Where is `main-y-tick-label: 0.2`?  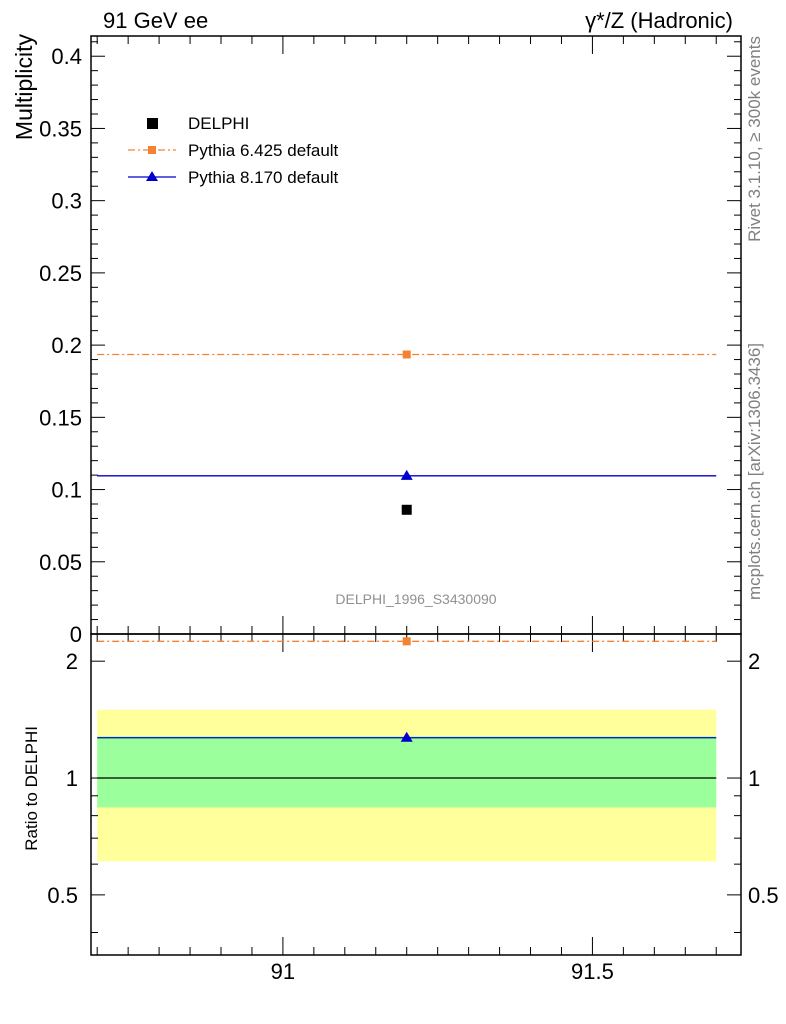
main-y-tick-label: 0.2 is located at coordinates (66, 345).